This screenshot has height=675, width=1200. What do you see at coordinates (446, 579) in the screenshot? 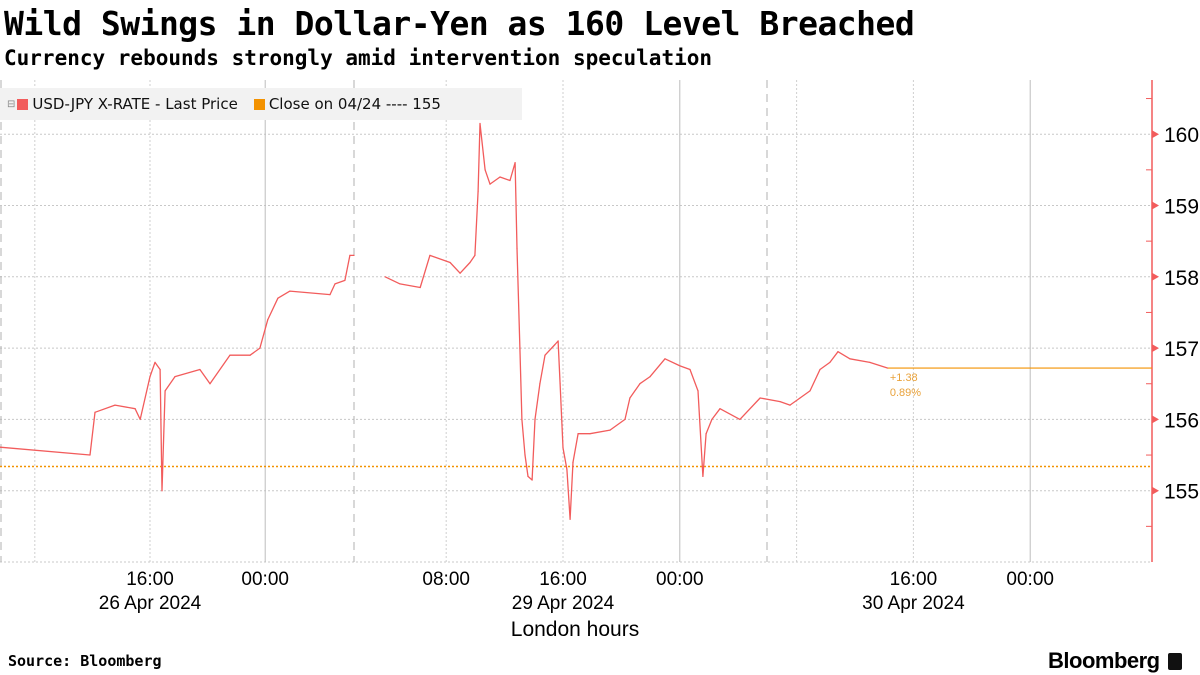
I see `x-tick-label: 08:00` at bounding box center [446, 579].